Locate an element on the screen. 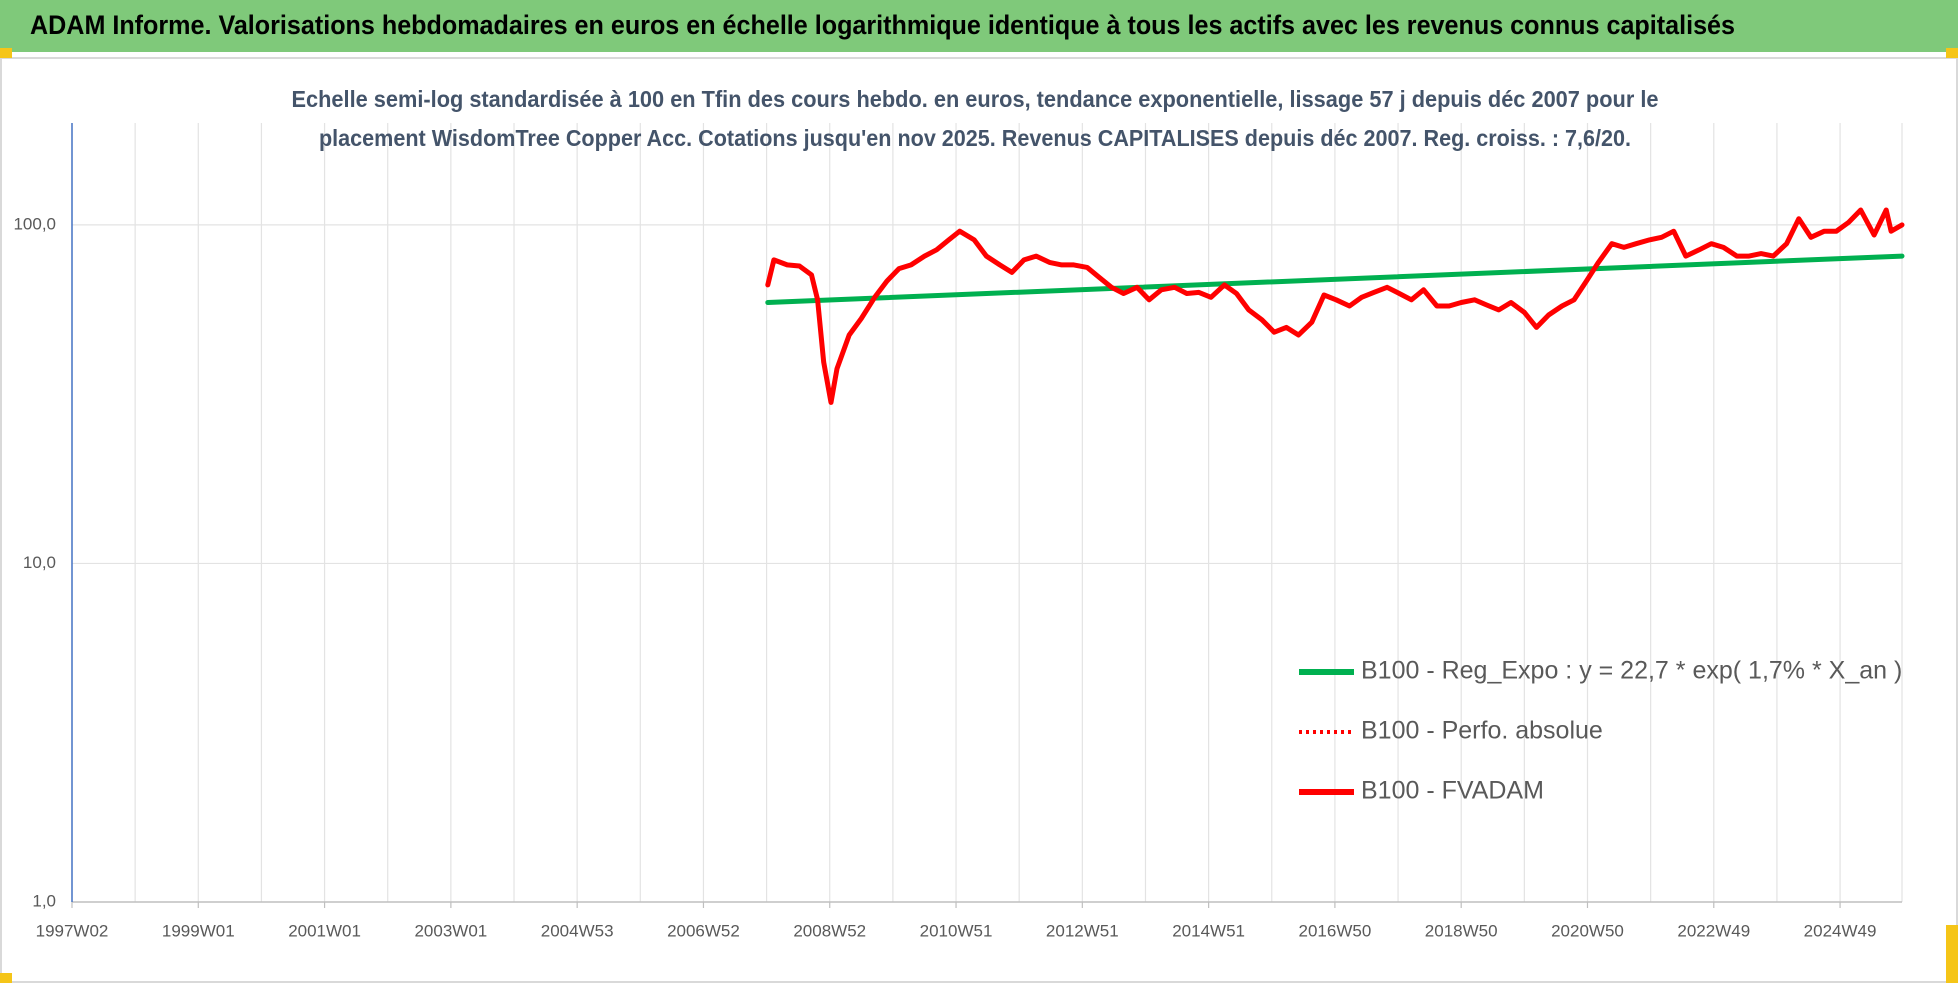  x-tick-label: 2022W49 is located at coordinates (1713, 930).